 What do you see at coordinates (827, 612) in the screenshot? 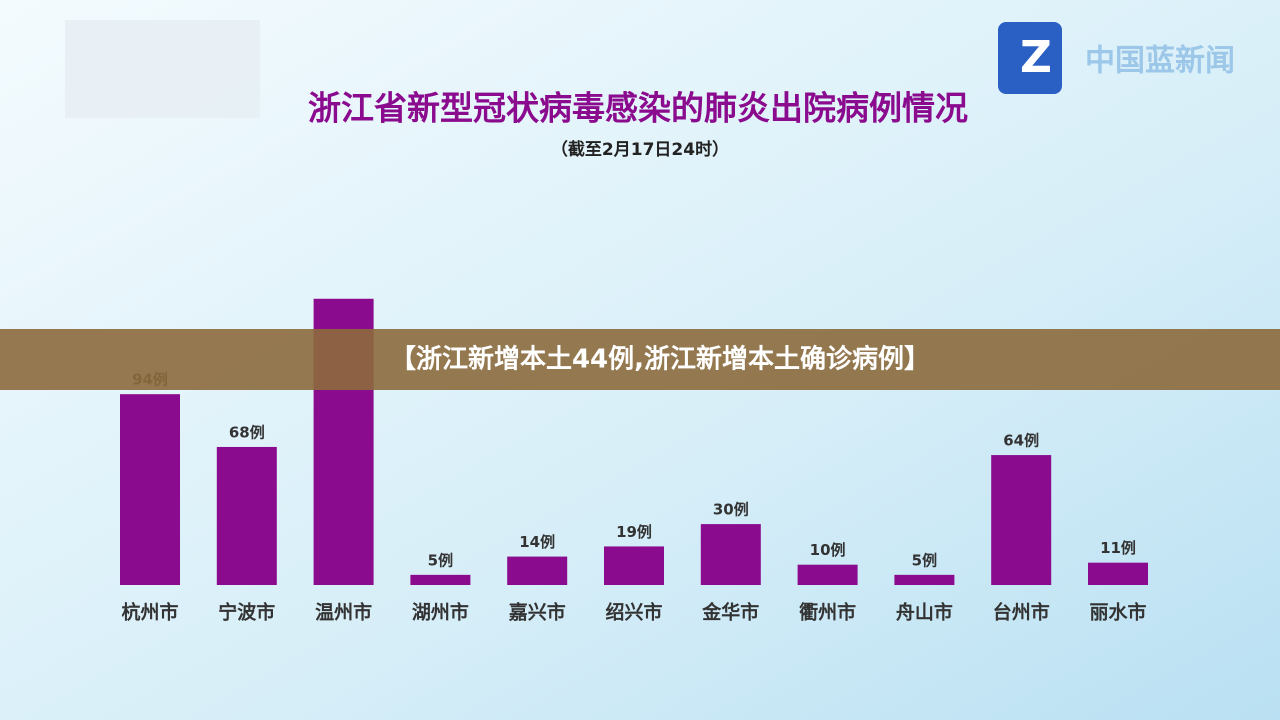
I see `x-tick-label: 衢州市` at bounding box center [827, 612].